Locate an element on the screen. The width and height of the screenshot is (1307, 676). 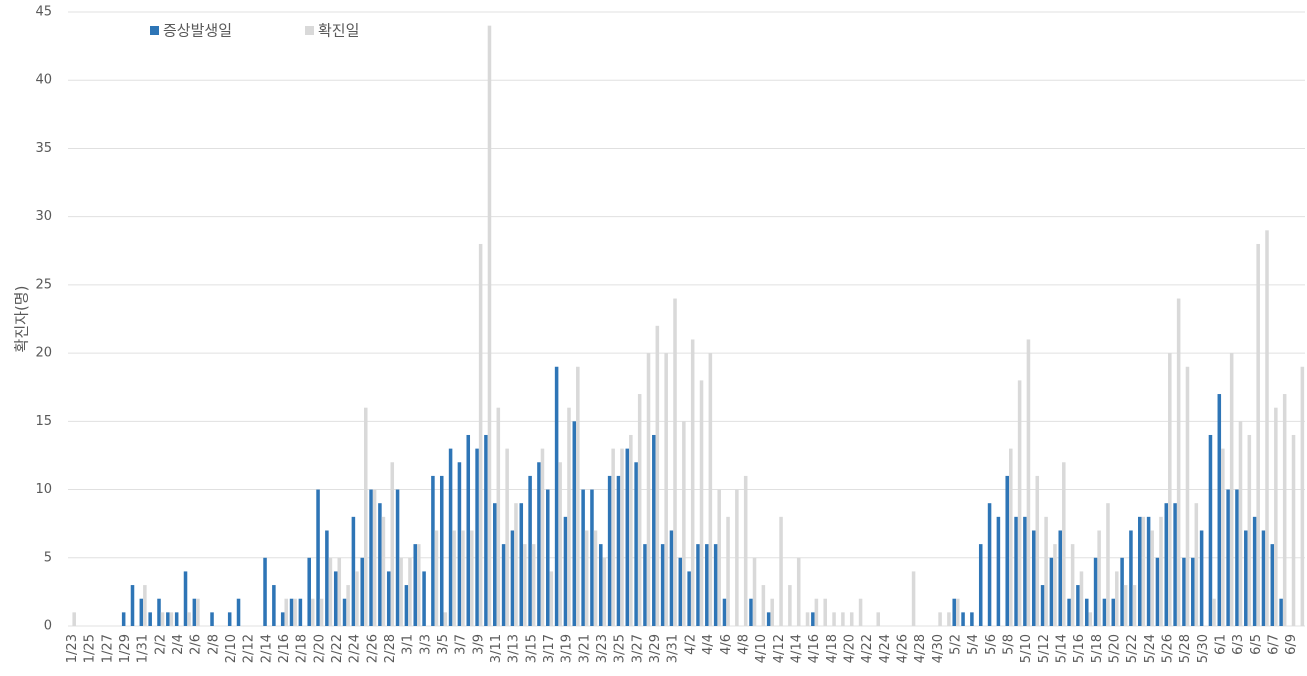
x-tick-label: 4/8 is located at coordinates (743, 644).